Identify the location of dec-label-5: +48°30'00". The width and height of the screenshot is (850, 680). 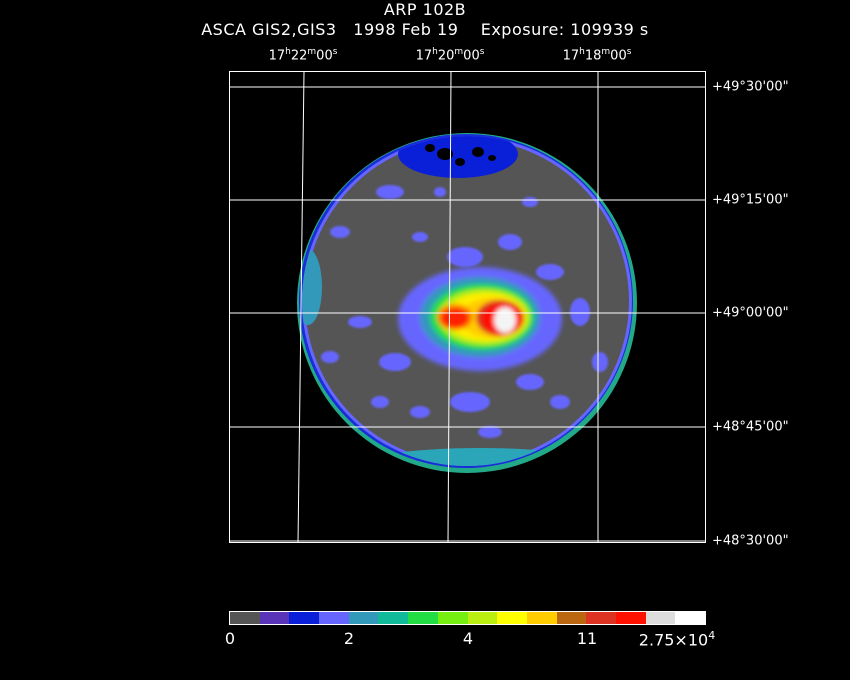
(750, 541).